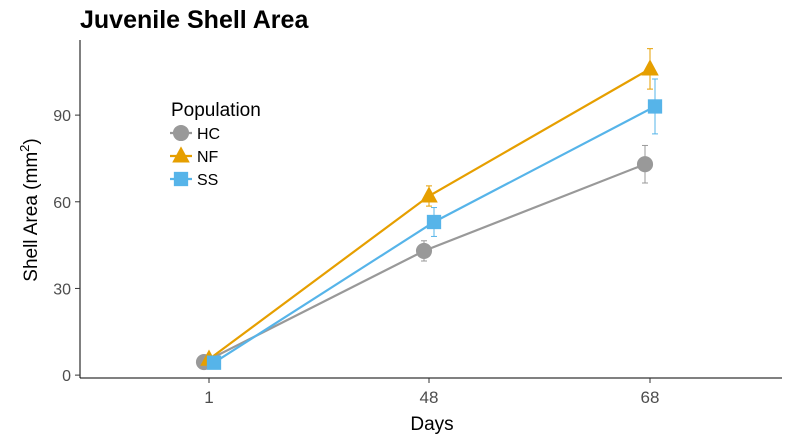 This screenshot has height=443, width=796. Describe the element at coordinates (62, 203) in the screenshot. I see `y-tick-label: 60` at that location.